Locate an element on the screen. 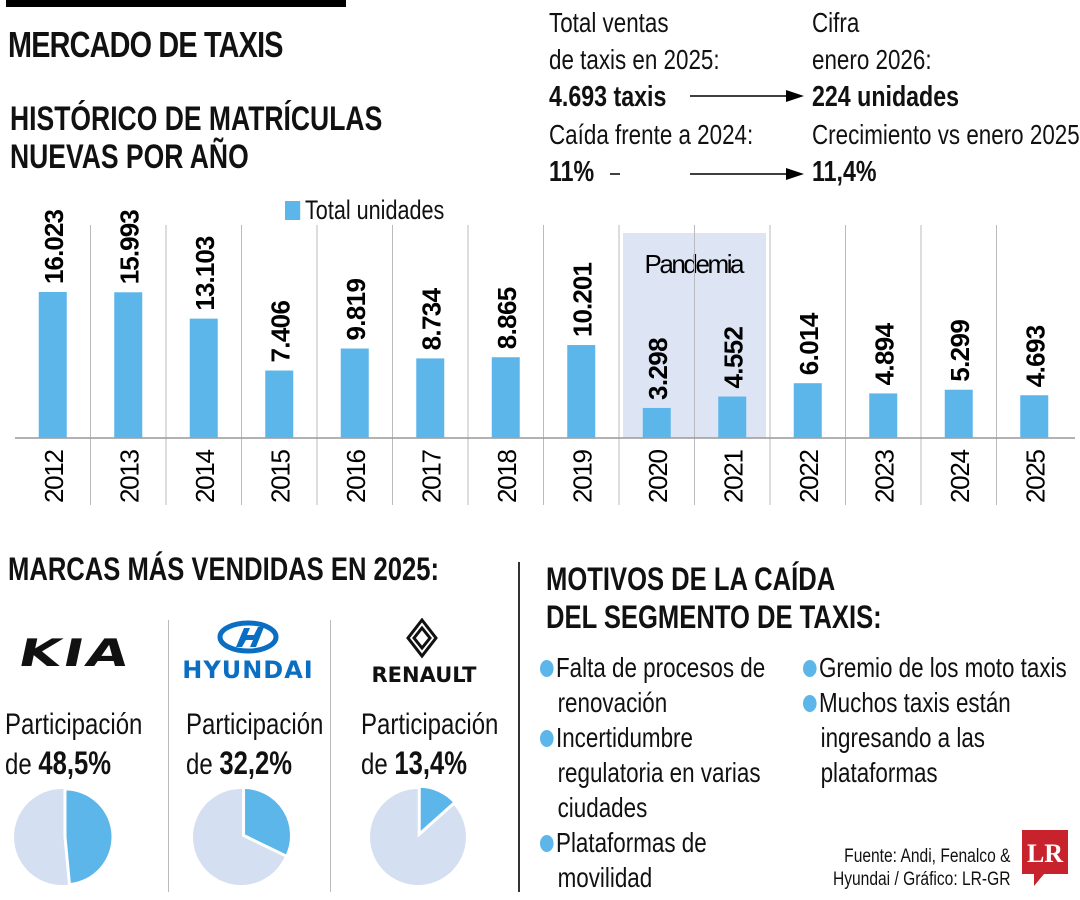 This screenshot has width=1080, height=900. top-rule is located at coordinates (176, 3).